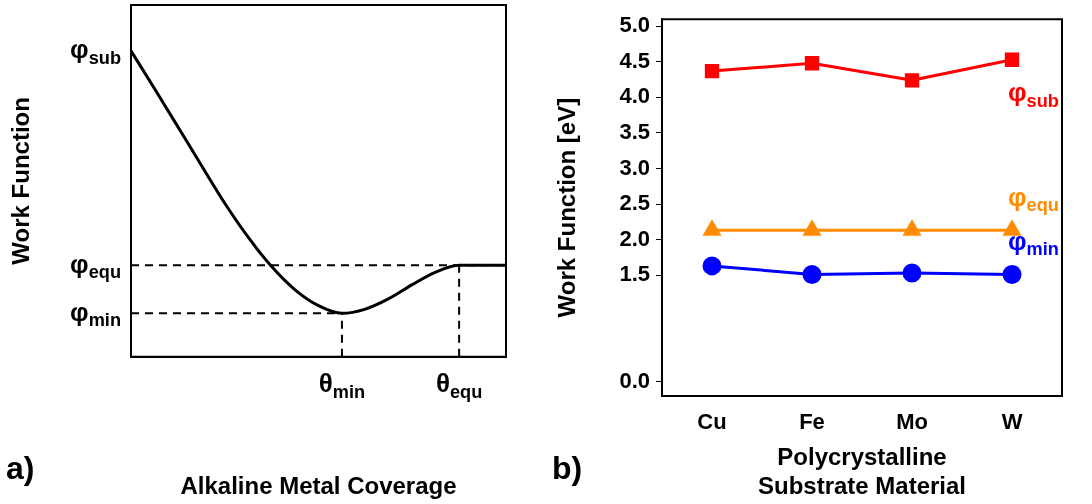 Image resolution: width=1092 pixels, height=504 pixels. Describe the element at coordinates (634, 167) in the screenshot. I see `y-tick-label: 3.0` at that location.